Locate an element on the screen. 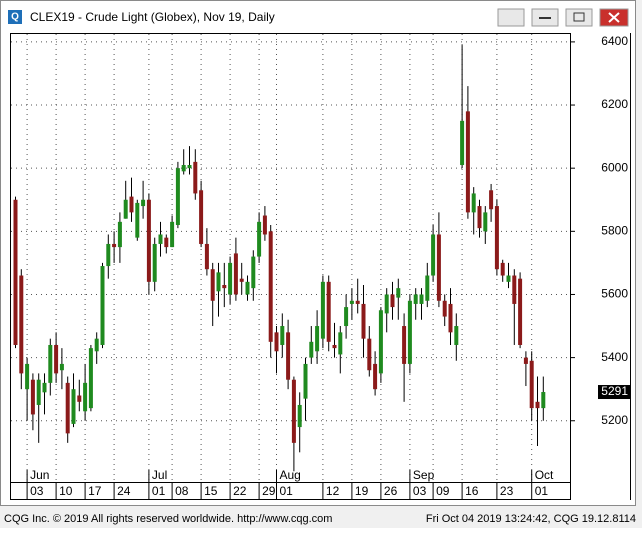  restore-button is located at coordinates (579, 17).